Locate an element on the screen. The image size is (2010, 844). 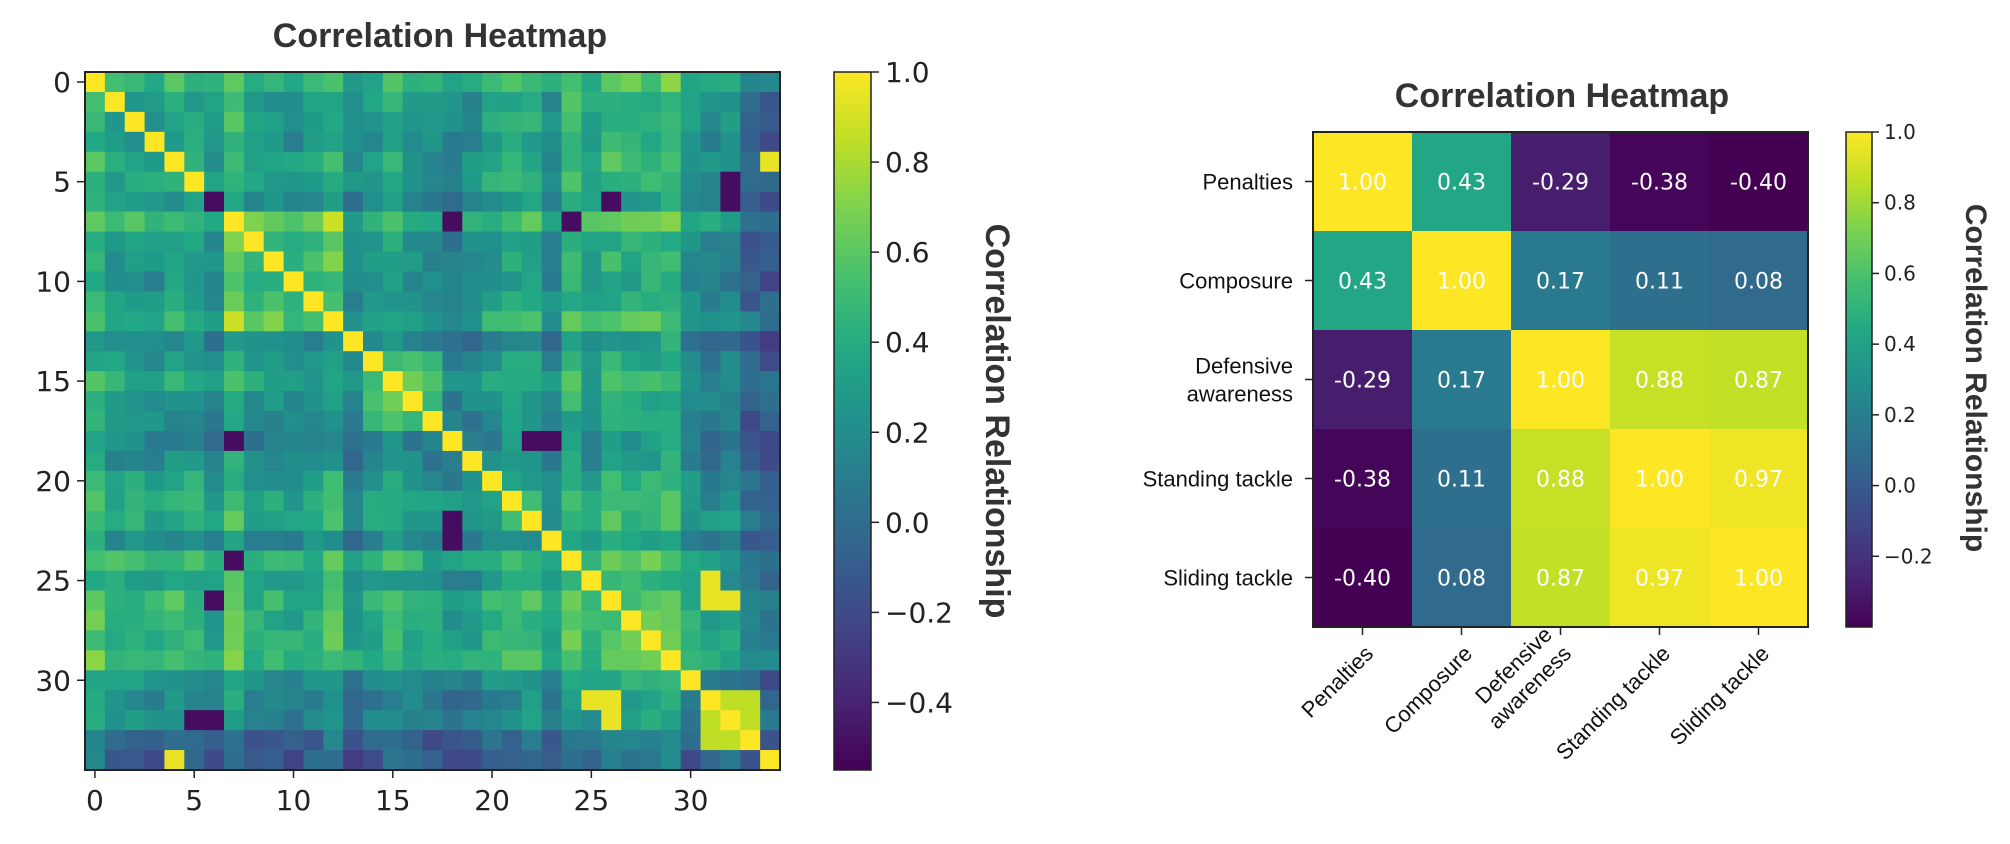
cell-value-label: 0.88 is located at coordinates (1659, 381).